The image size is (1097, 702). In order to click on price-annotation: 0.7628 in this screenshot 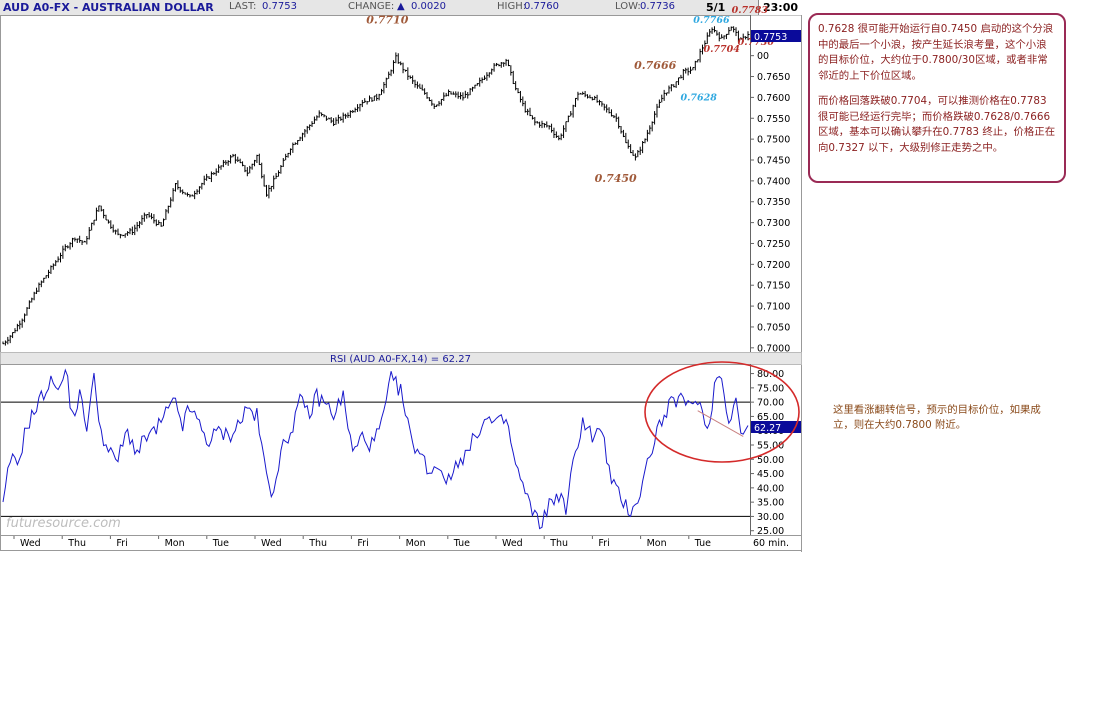, I will do `click(699, 98)`.